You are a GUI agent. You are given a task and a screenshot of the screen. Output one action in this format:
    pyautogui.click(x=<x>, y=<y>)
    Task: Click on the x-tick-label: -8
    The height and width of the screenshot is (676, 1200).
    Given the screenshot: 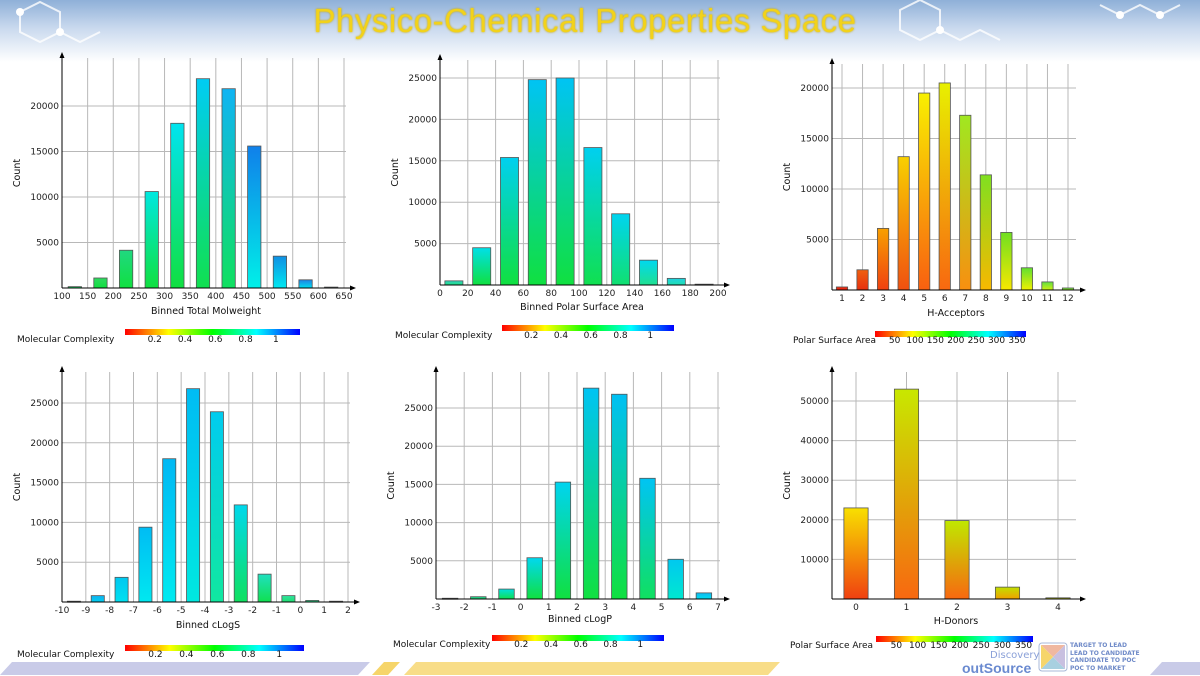 What is the action you would take?
    pyautogui.click(x=109, y=611)
    